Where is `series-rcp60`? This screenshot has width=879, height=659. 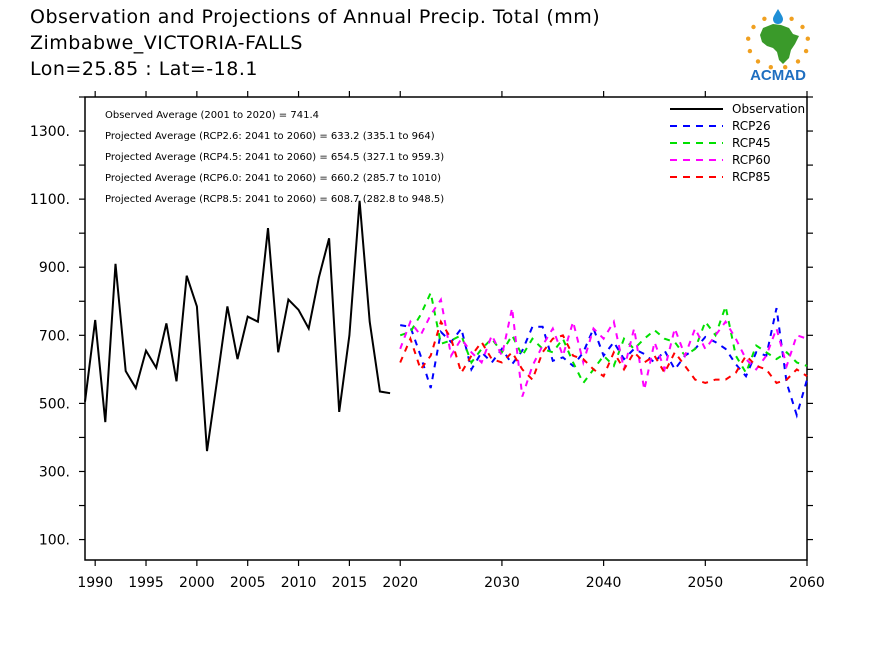
series-rcp60 is located at coordinates (603, 346).